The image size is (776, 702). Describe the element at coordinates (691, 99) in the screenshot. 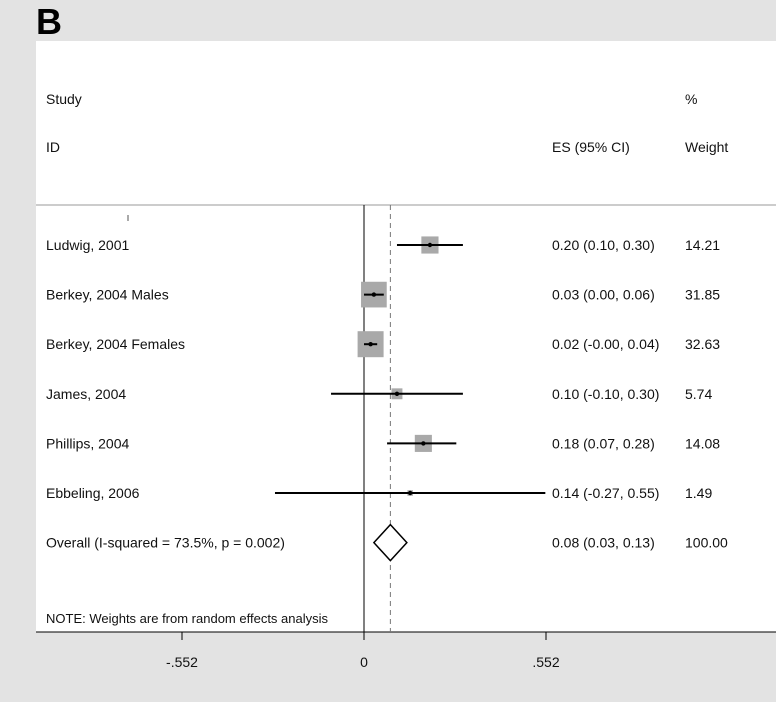

I see `header-percent: %` at that location.